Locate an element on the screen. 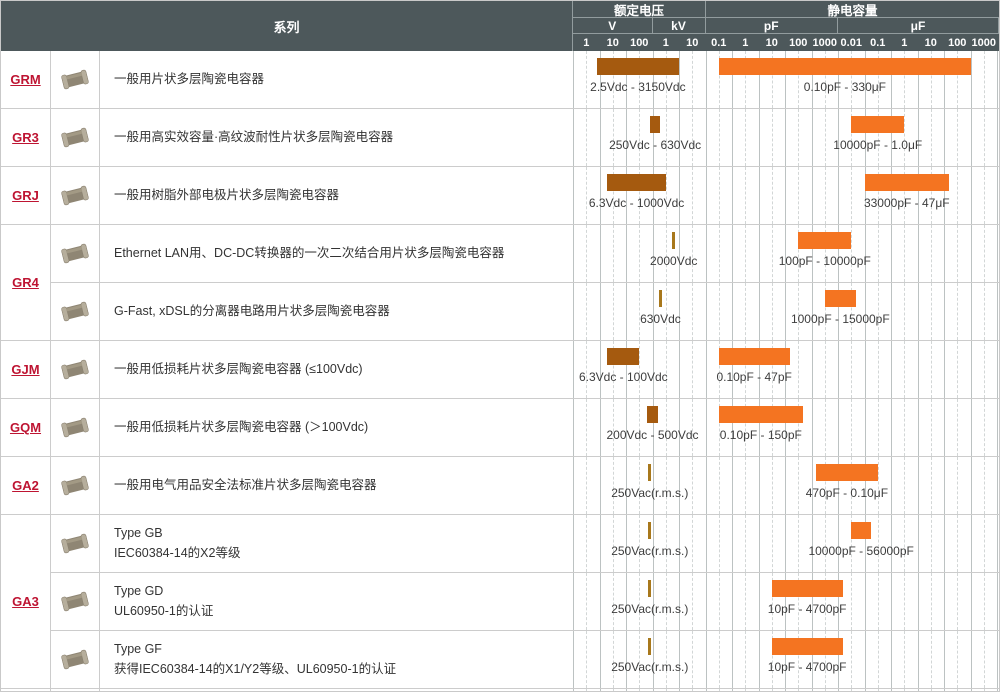 This screenshot has height=692, width=1000. series-link-ga3: GA3 is located at coordinates (25, 601).